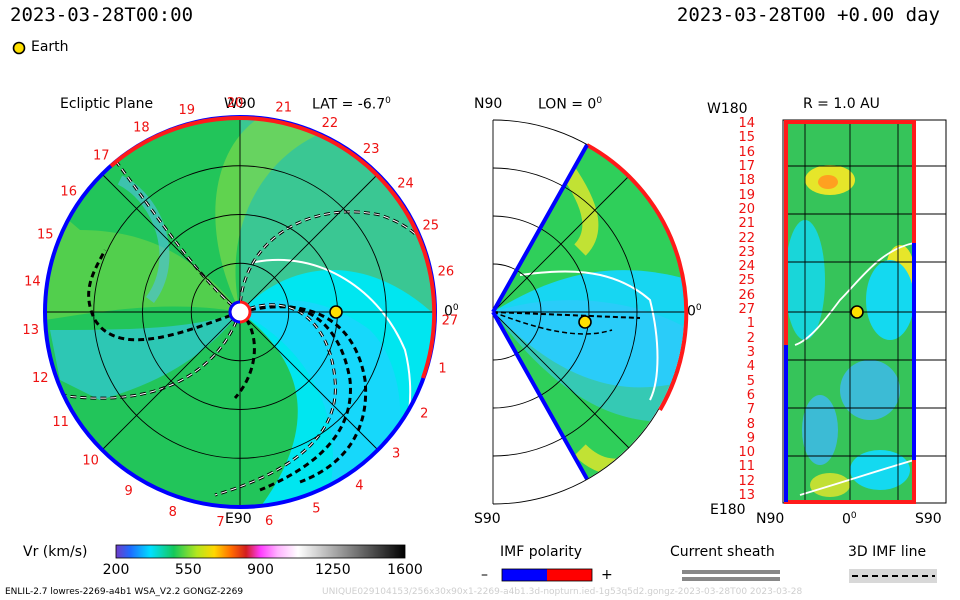 The height and width of the screenshot is (600, 960). I want to click on panel3-y-tick: 11, so click(746, 467).